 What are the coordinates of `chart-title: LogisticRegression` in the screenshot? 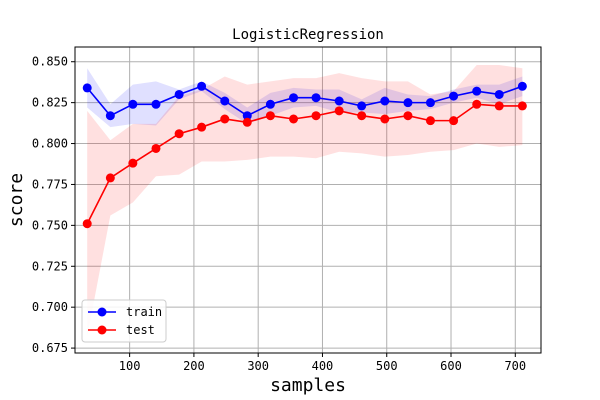 It's located at (308, 35).